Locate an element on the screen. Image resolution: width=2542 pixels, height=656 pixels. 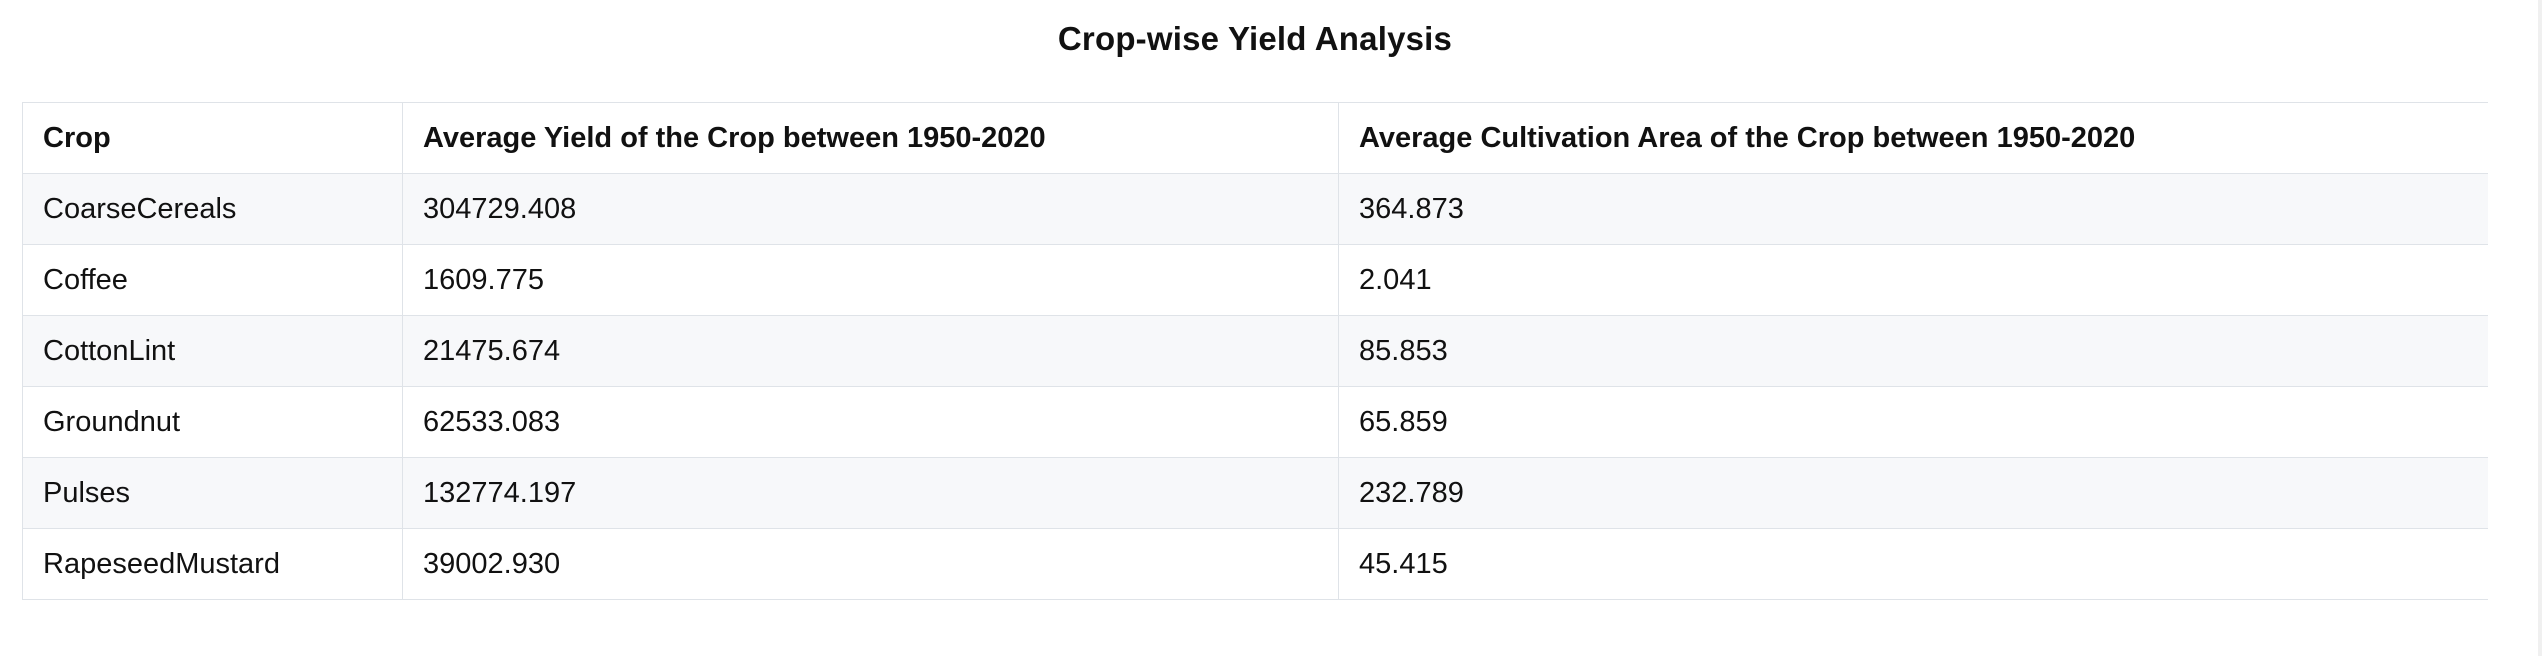
cell-average-area: 65.859 is located at coordinates (1913, 422).